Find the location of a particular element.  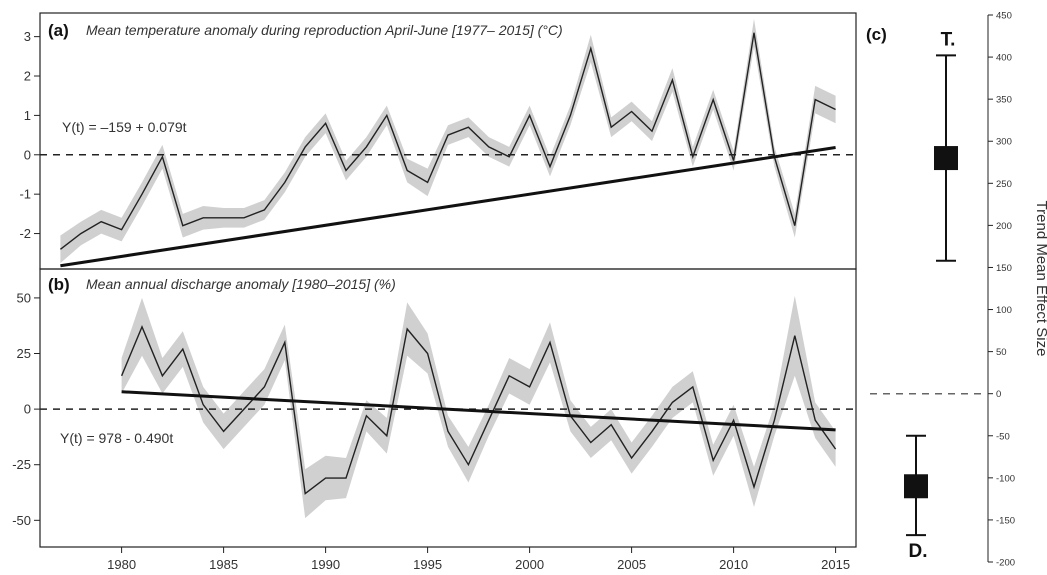

panel-b-trend-equation: Y(t) = 978 - 0.490t is located at coordinates (116, 438).